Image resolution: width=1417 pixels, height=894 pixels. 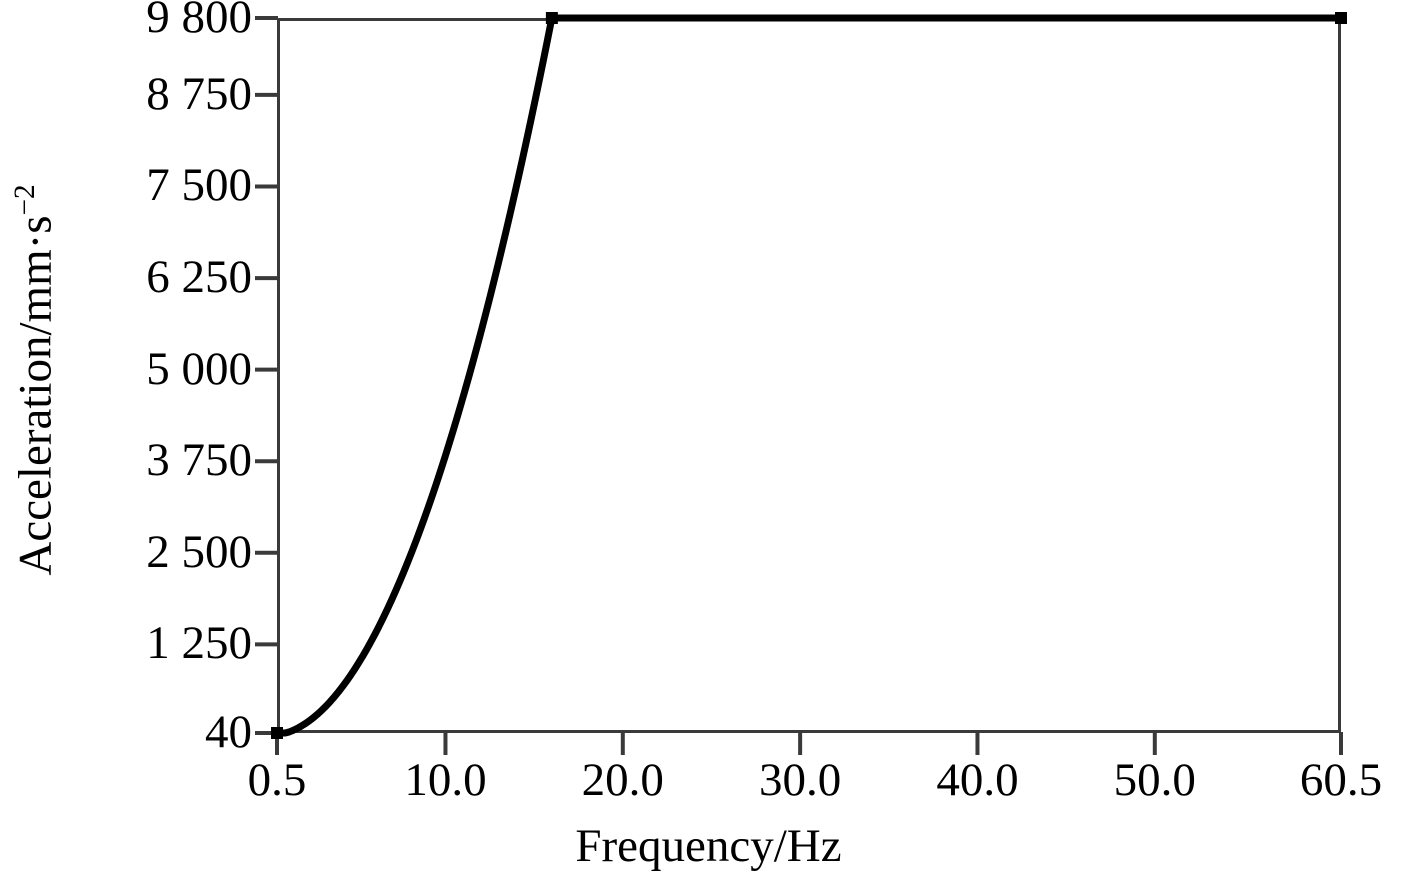 What do you see at coordinates (199, 185) in the screenshot?
I see `y-axis-tick-label: 7 500` at bounding box center [199, 185].